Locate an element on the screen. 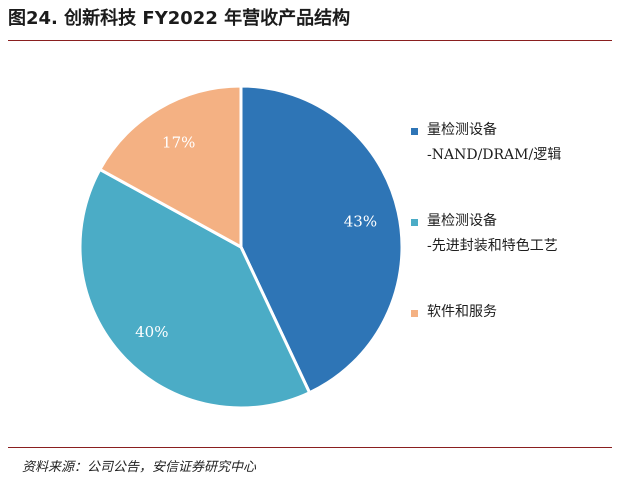 Image resolution: width=621 pixels, height=500 pixels. legend-item-3: 软件和服务 is located at coordinates (513, 312).